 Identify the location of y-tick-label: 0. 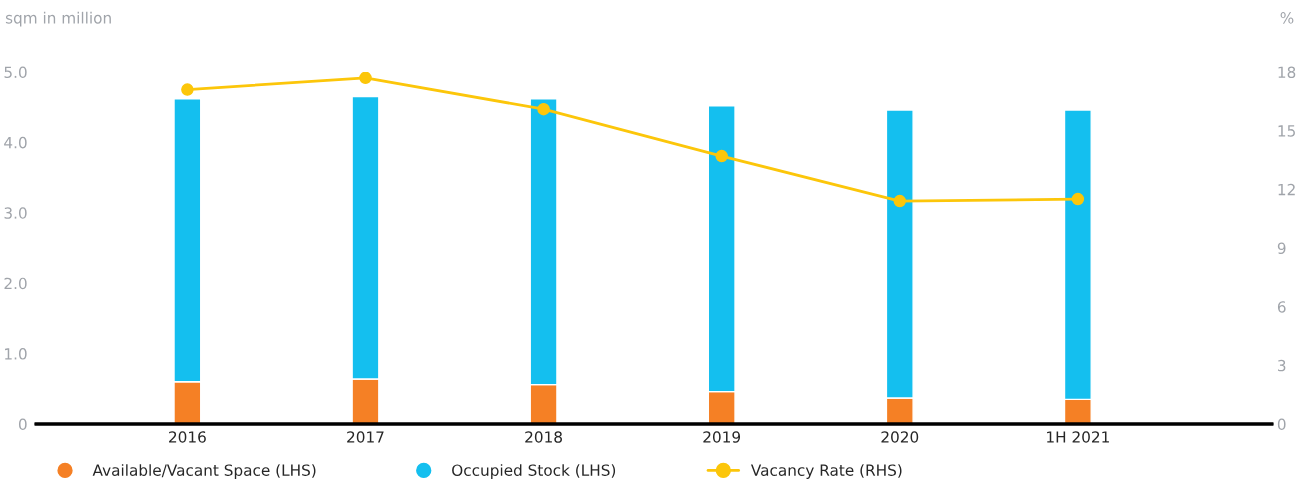
(22, 424).